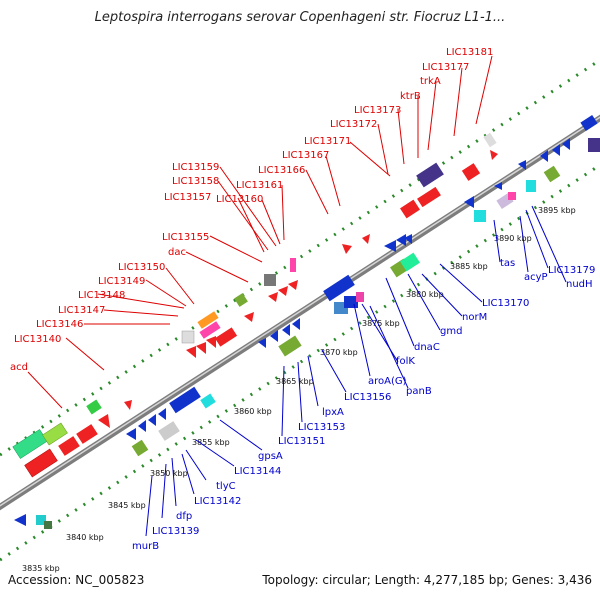 The height and width of the screenshot is (600, 600). Describe the element at coordinates (59, 324) in the screenshot. I see `gene-label-lic13146: LIC13146` at that location.